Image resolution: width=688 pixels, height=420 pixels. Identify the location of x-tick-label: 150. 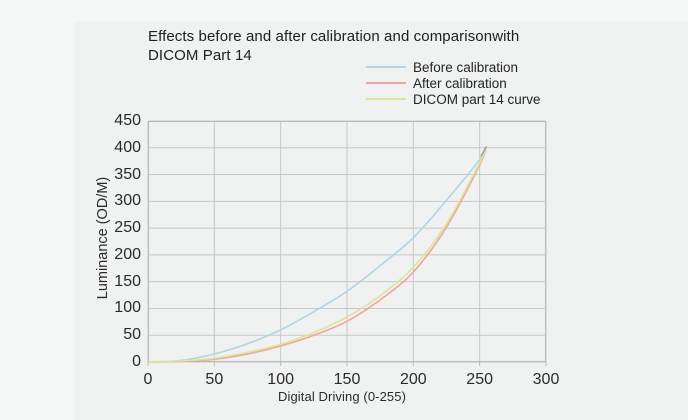
(347, 379).